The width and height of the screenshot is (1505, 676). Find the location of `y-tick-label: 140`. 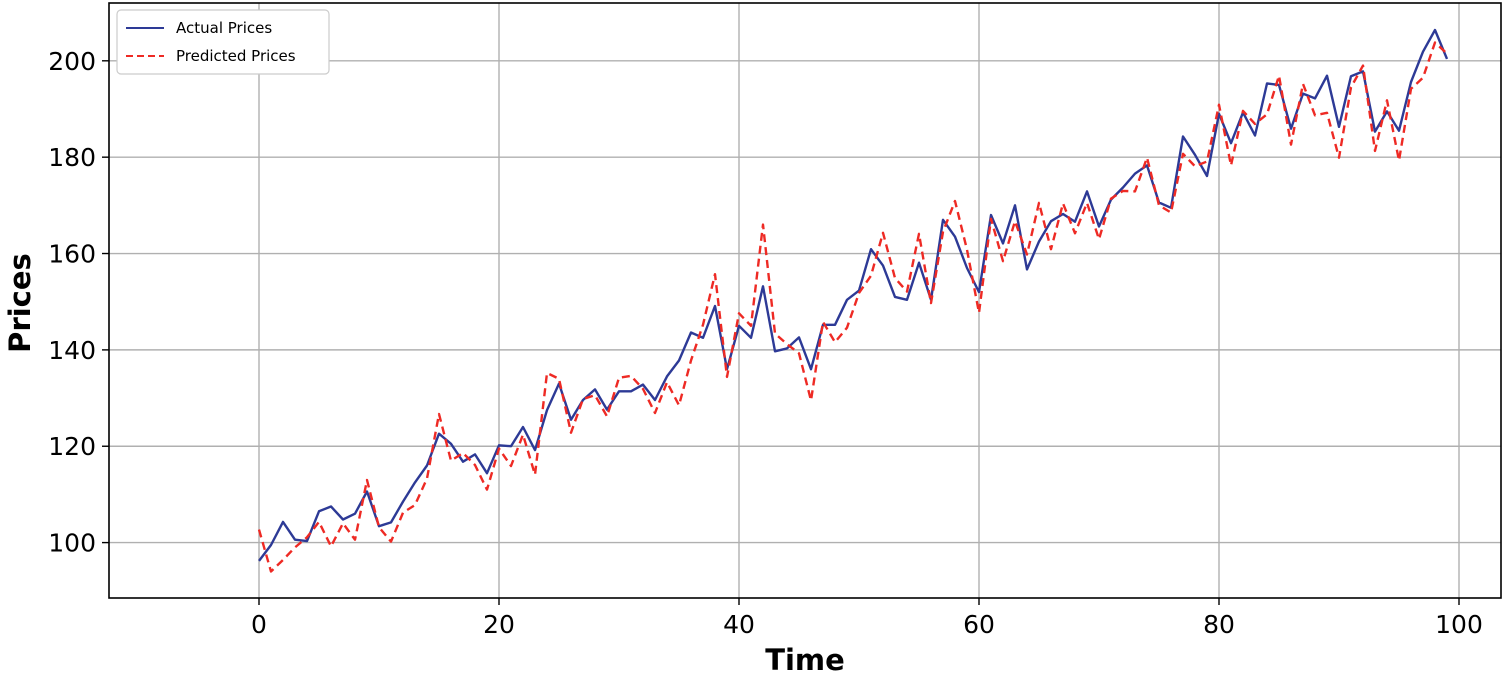

y-tick-label: 140 is located at coordinates (72, 350).